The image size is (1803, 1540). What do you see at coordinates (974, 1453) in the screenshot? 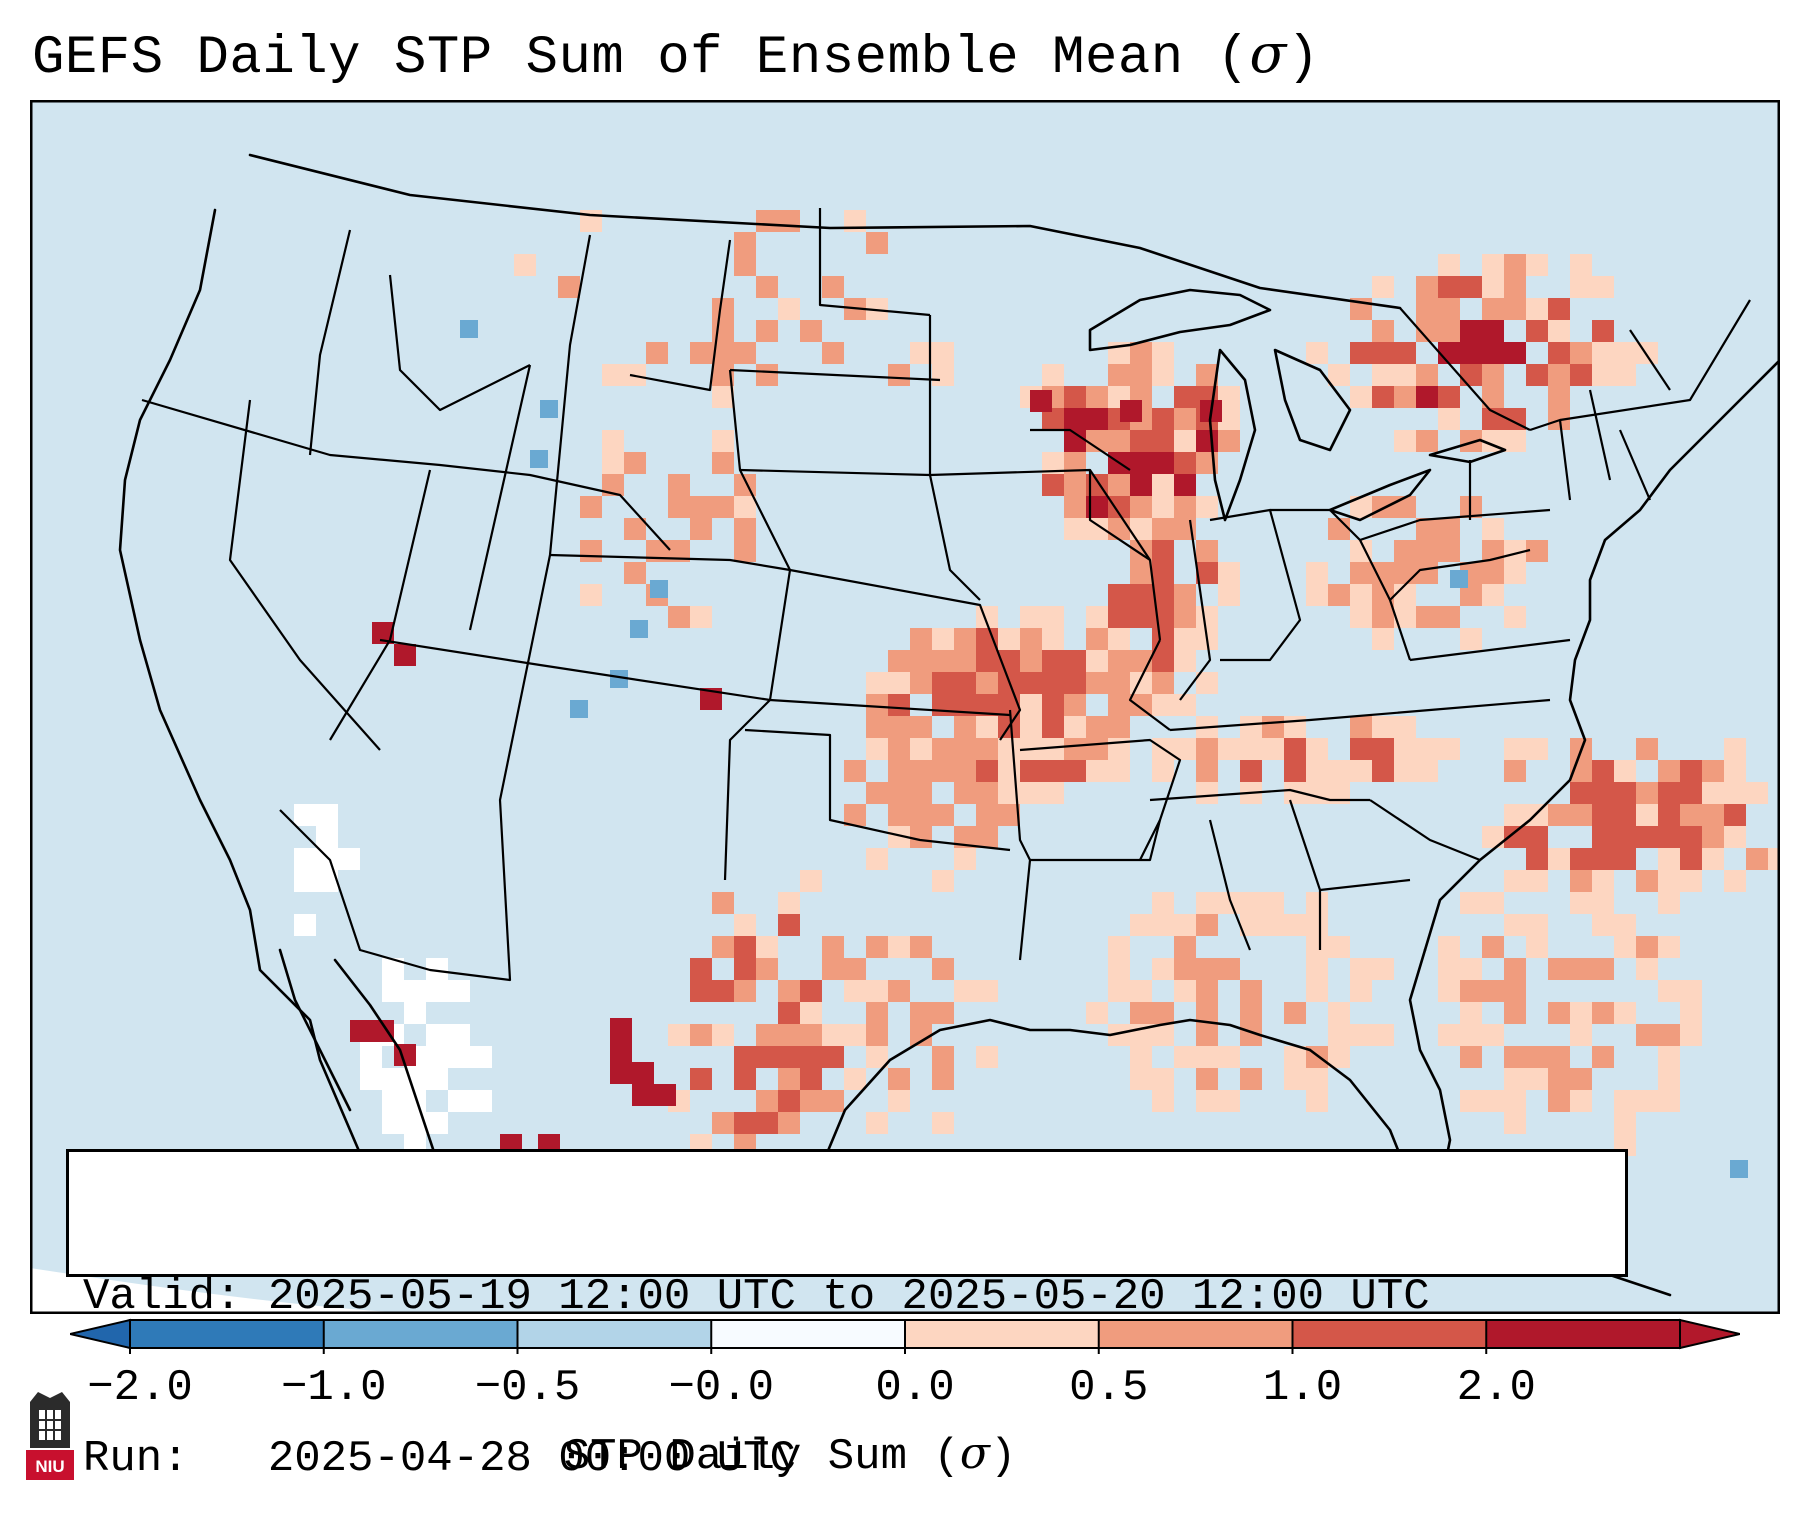
I see `colorbar-label-sigma: σ` at bounding box center [974, 1453].